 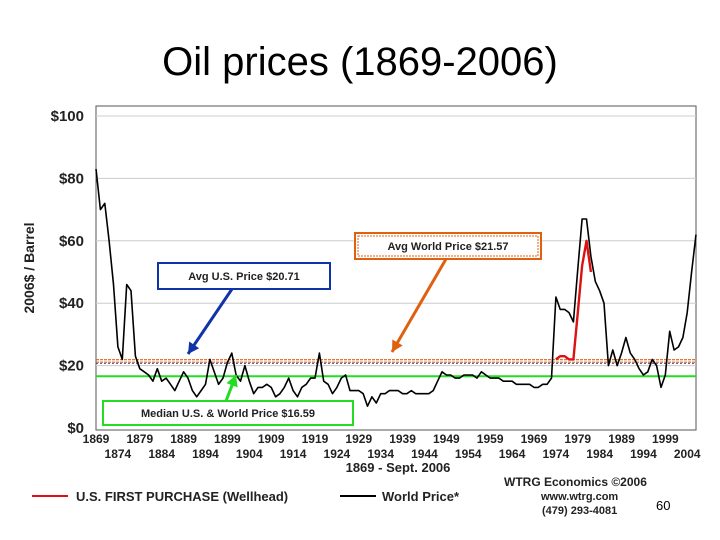 I want to click on legend-label-us: U.S. FIRST PURCHASE (Wellhead), so click(x=182, y=496).